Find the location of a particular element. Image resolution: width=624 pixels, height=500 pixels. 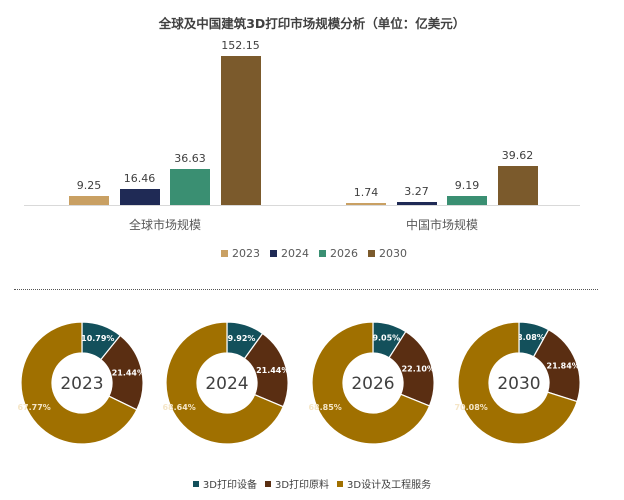

bar-value-label: 152.15 is located at coordinates (240, 45).